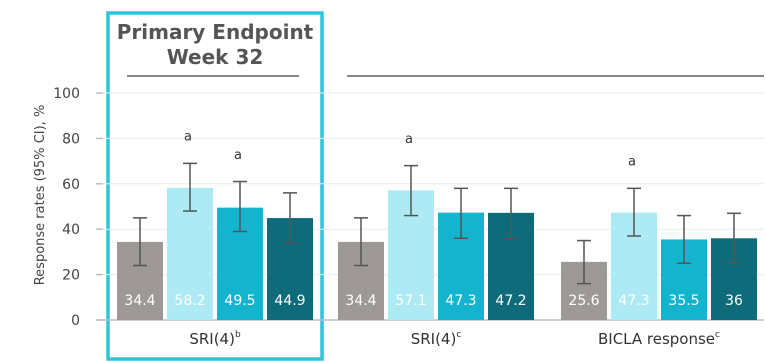 This screenshot has width=766, height=362. I want to click on data-label: 44.9, so click(289, 301).